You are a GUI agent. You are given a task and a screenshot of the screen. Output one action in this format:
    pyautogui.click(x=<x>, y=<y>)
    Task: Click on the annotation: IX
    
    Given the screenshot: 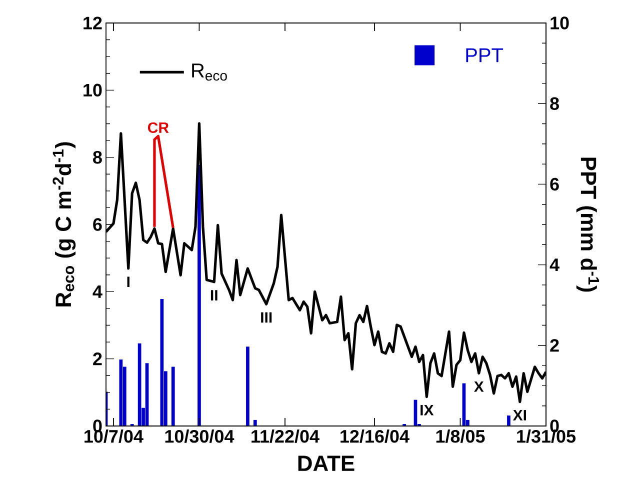 What is the action you would take?
    pyautogui.click(x=427, y=410)
    